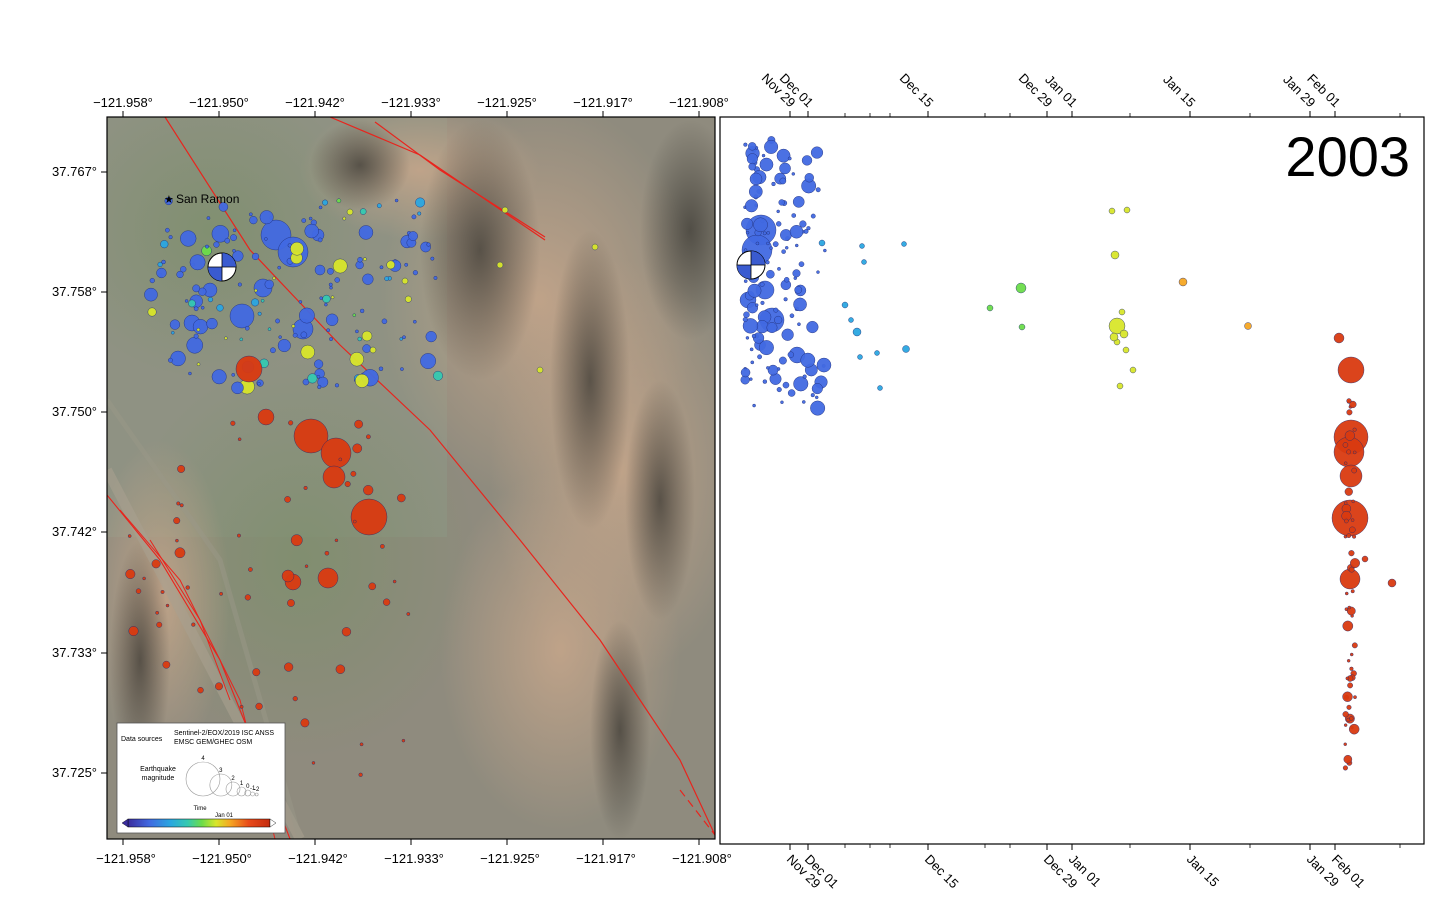 This screenshot has width=1456, height=916. I want to click on lat-tick-label: 37.742°, so click(74, 531).